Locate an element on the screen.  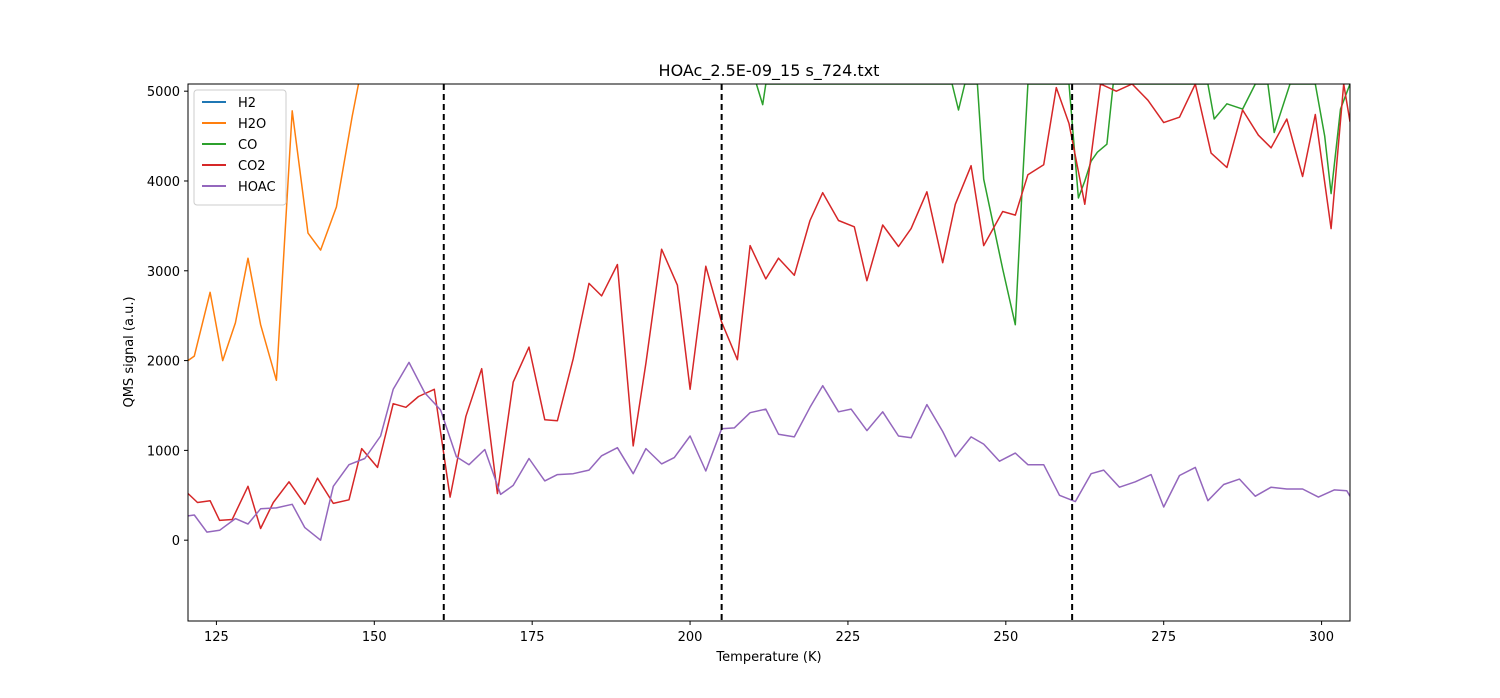
y-tick-label: 4000 is located at coordinates (163, 182).